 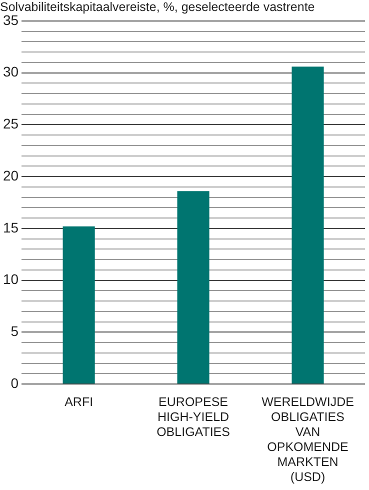 What do you see at coordinates (157, 7) in the screenshot?
I see `chart-title: Solvabiliteitskapitaalvereiste, %, geselecteerde vastrente` at bounding box center [157, 7].